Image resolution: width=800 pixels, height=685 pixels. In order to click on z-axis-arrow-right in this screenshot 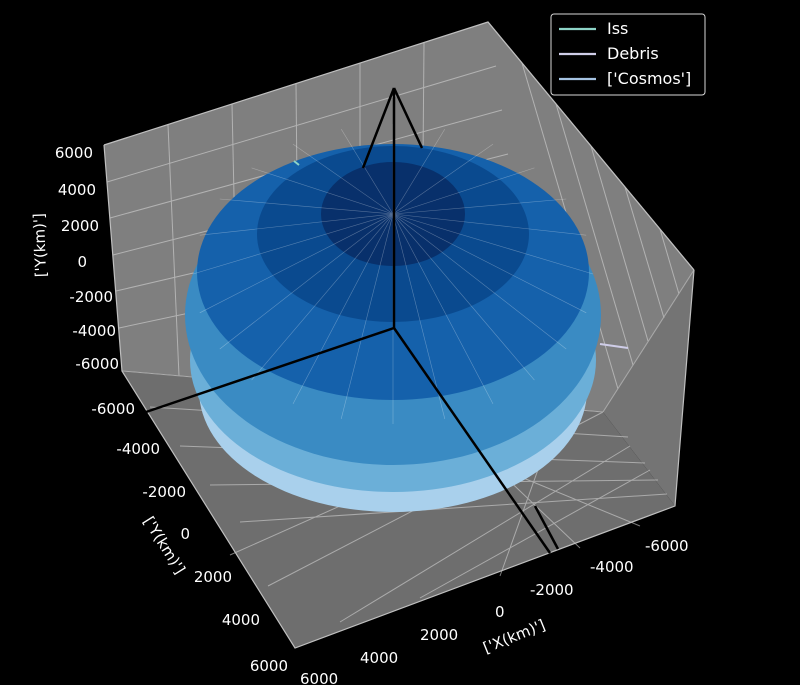, I will do `click(408, 118)`.